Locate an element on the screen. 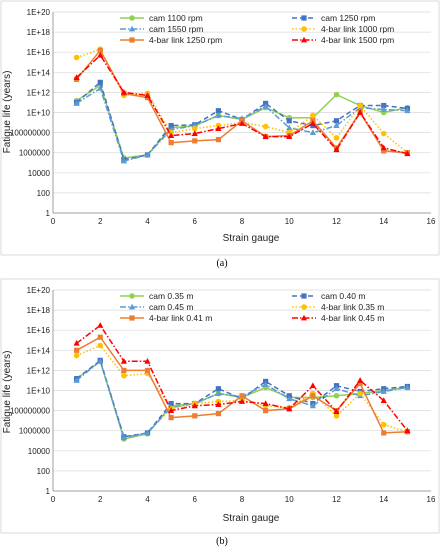 This screenshot has height=550, width=441. legend-item: 4-bar link 0.45 m is located at coordinates (338, 318).